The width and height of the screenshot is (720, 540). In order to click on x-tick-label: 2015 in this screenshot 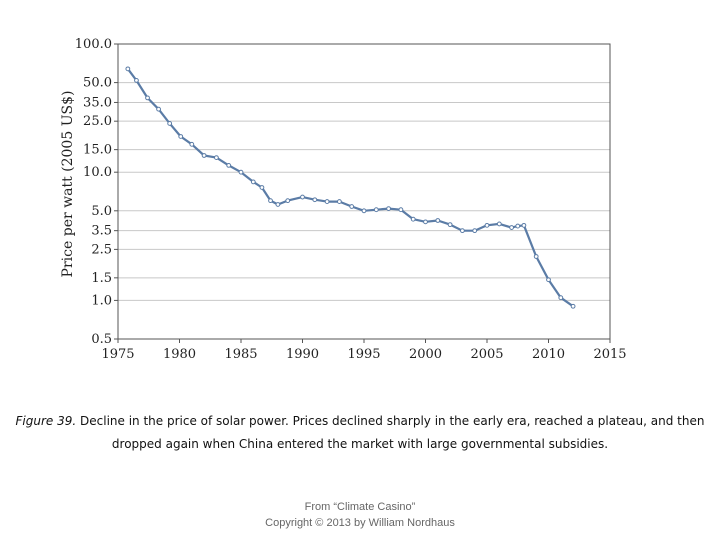, I will do `click(609, 354)`.